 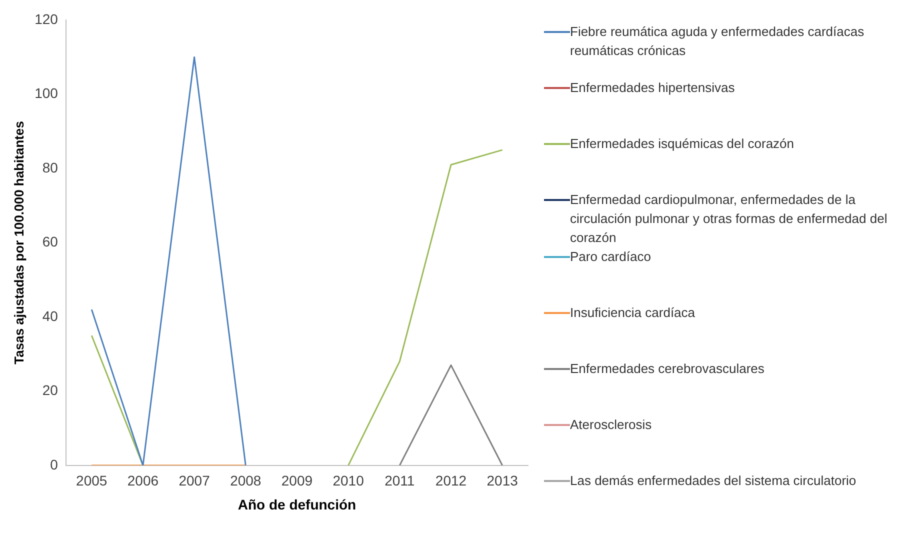 What do you see at coordinates (50, 167) in the screenshot?
I see `y-tick-label: 80` at bounding box center [50, 167].